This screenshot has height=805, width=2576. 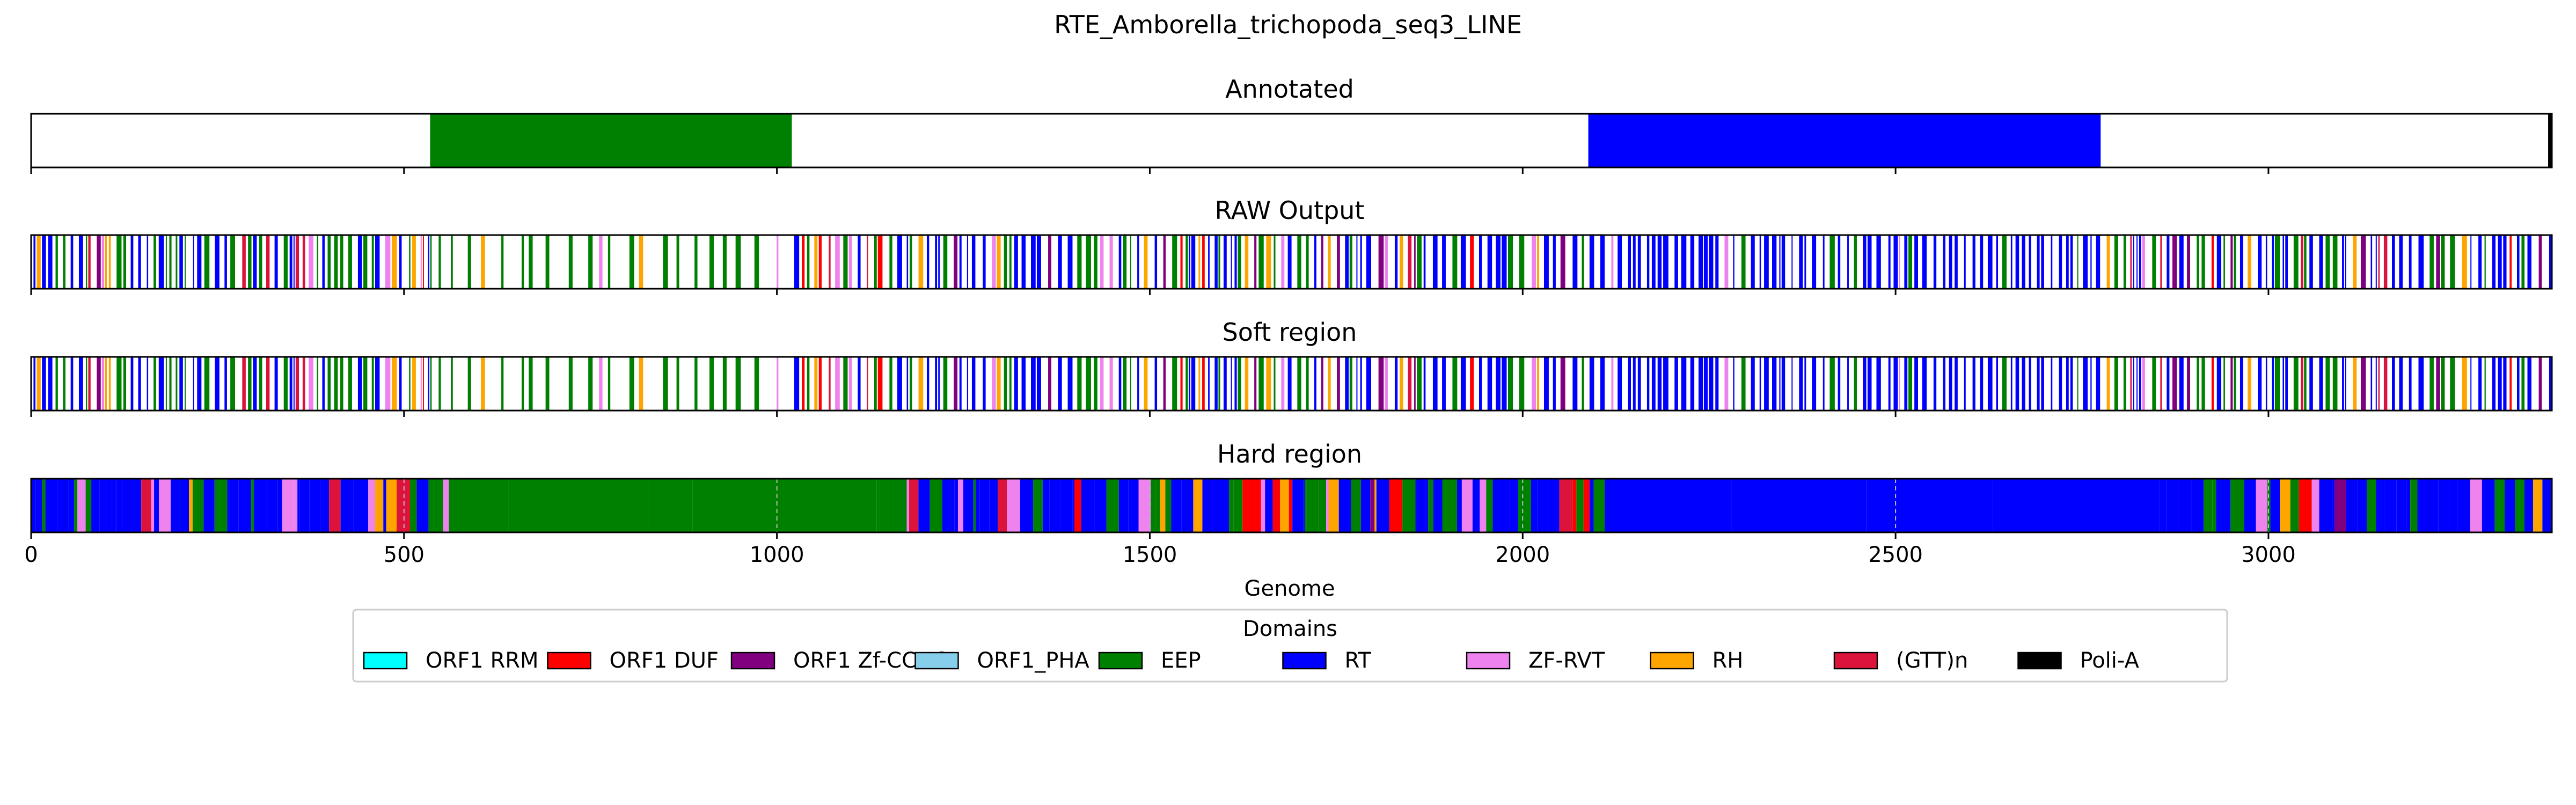 I want to click on legend-entry: ORF1_PHA, so click(x=1001, y=660).